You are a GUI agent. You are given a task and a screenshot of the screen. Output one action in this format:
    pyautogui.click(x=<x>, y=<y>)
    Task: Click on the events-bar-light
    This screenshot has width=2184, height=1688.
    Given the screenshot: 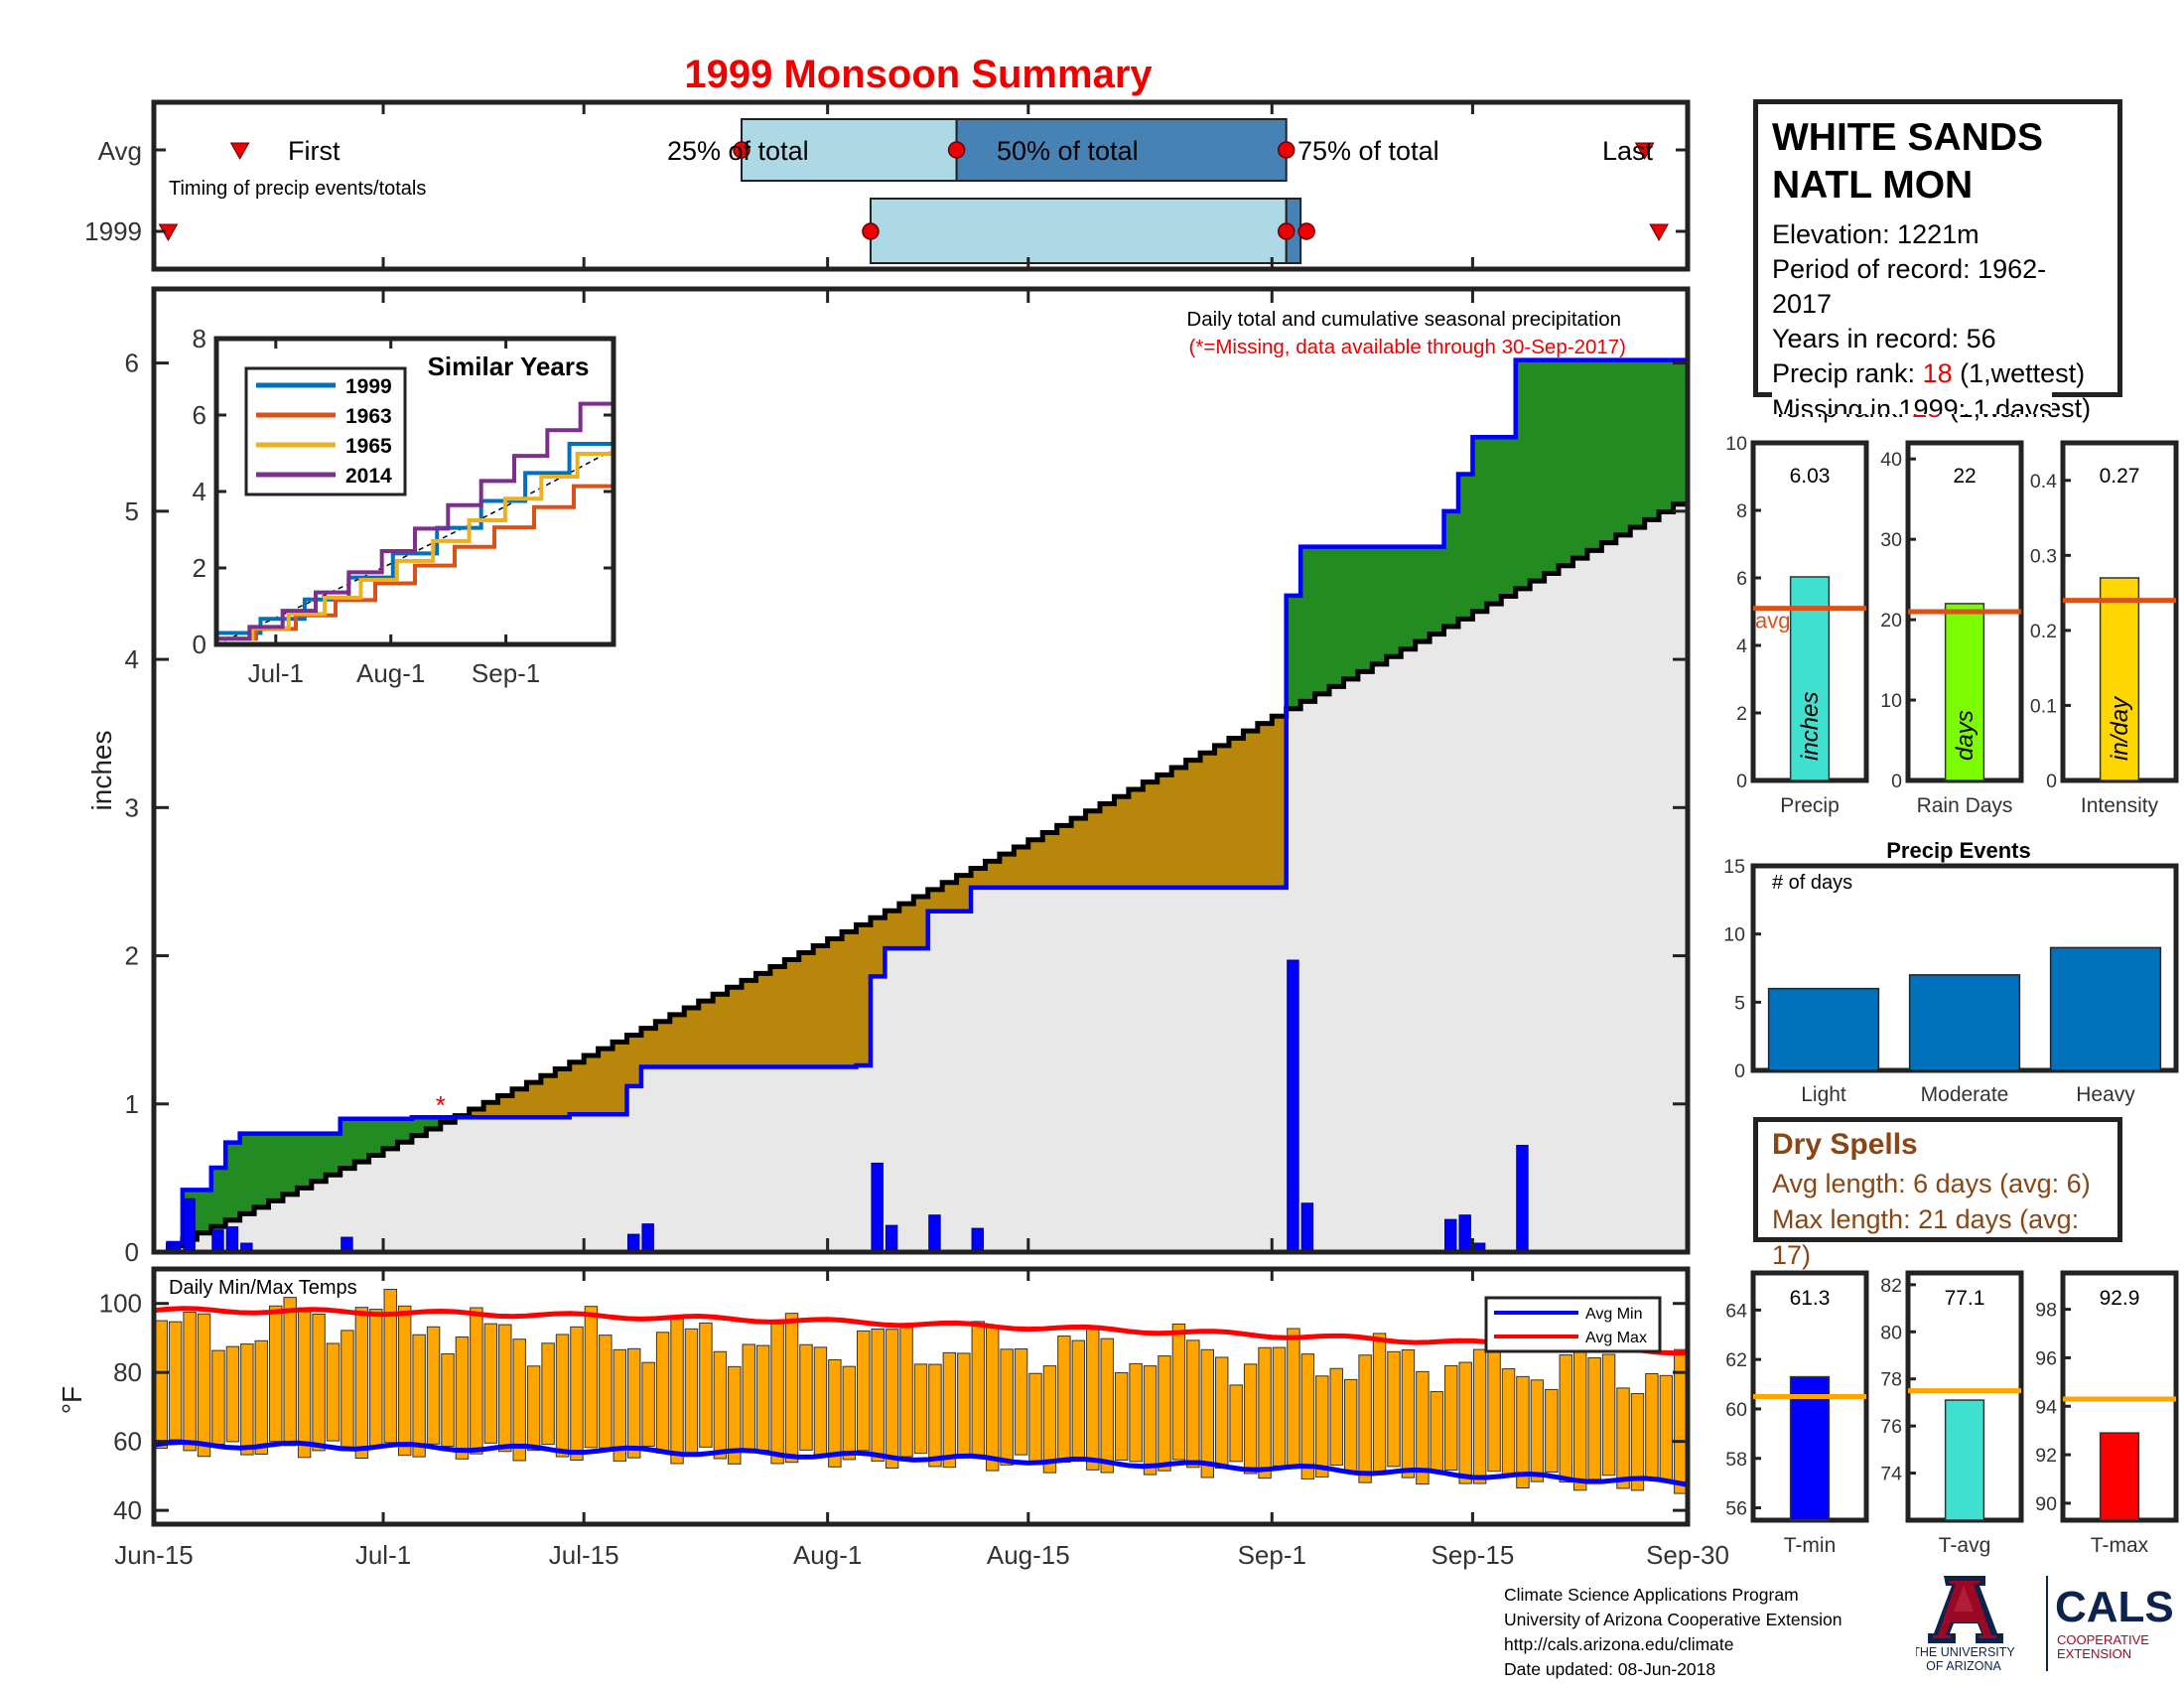 What is the action you would take?
    pyautogui.click(x=1823, y=1029)
    